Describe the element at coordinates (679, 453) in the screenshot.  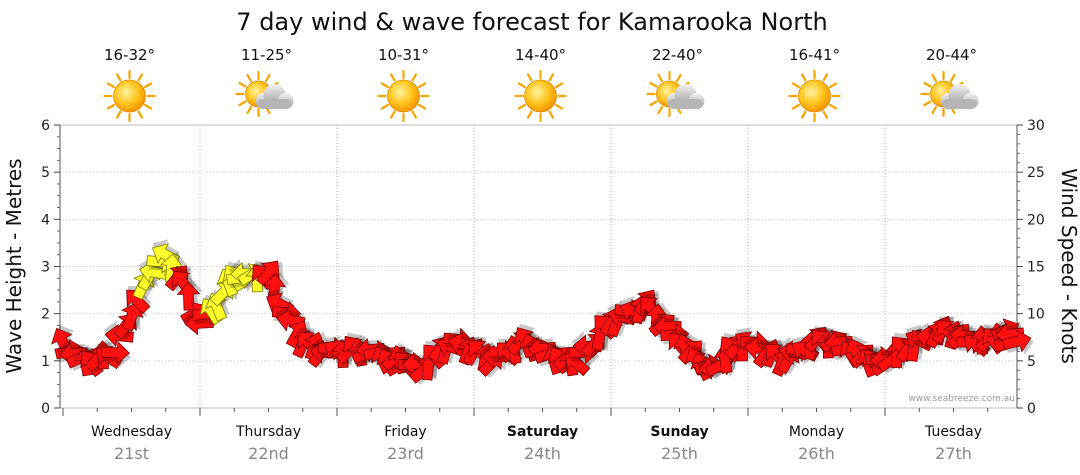
I see `date-label: 25th` at that location.